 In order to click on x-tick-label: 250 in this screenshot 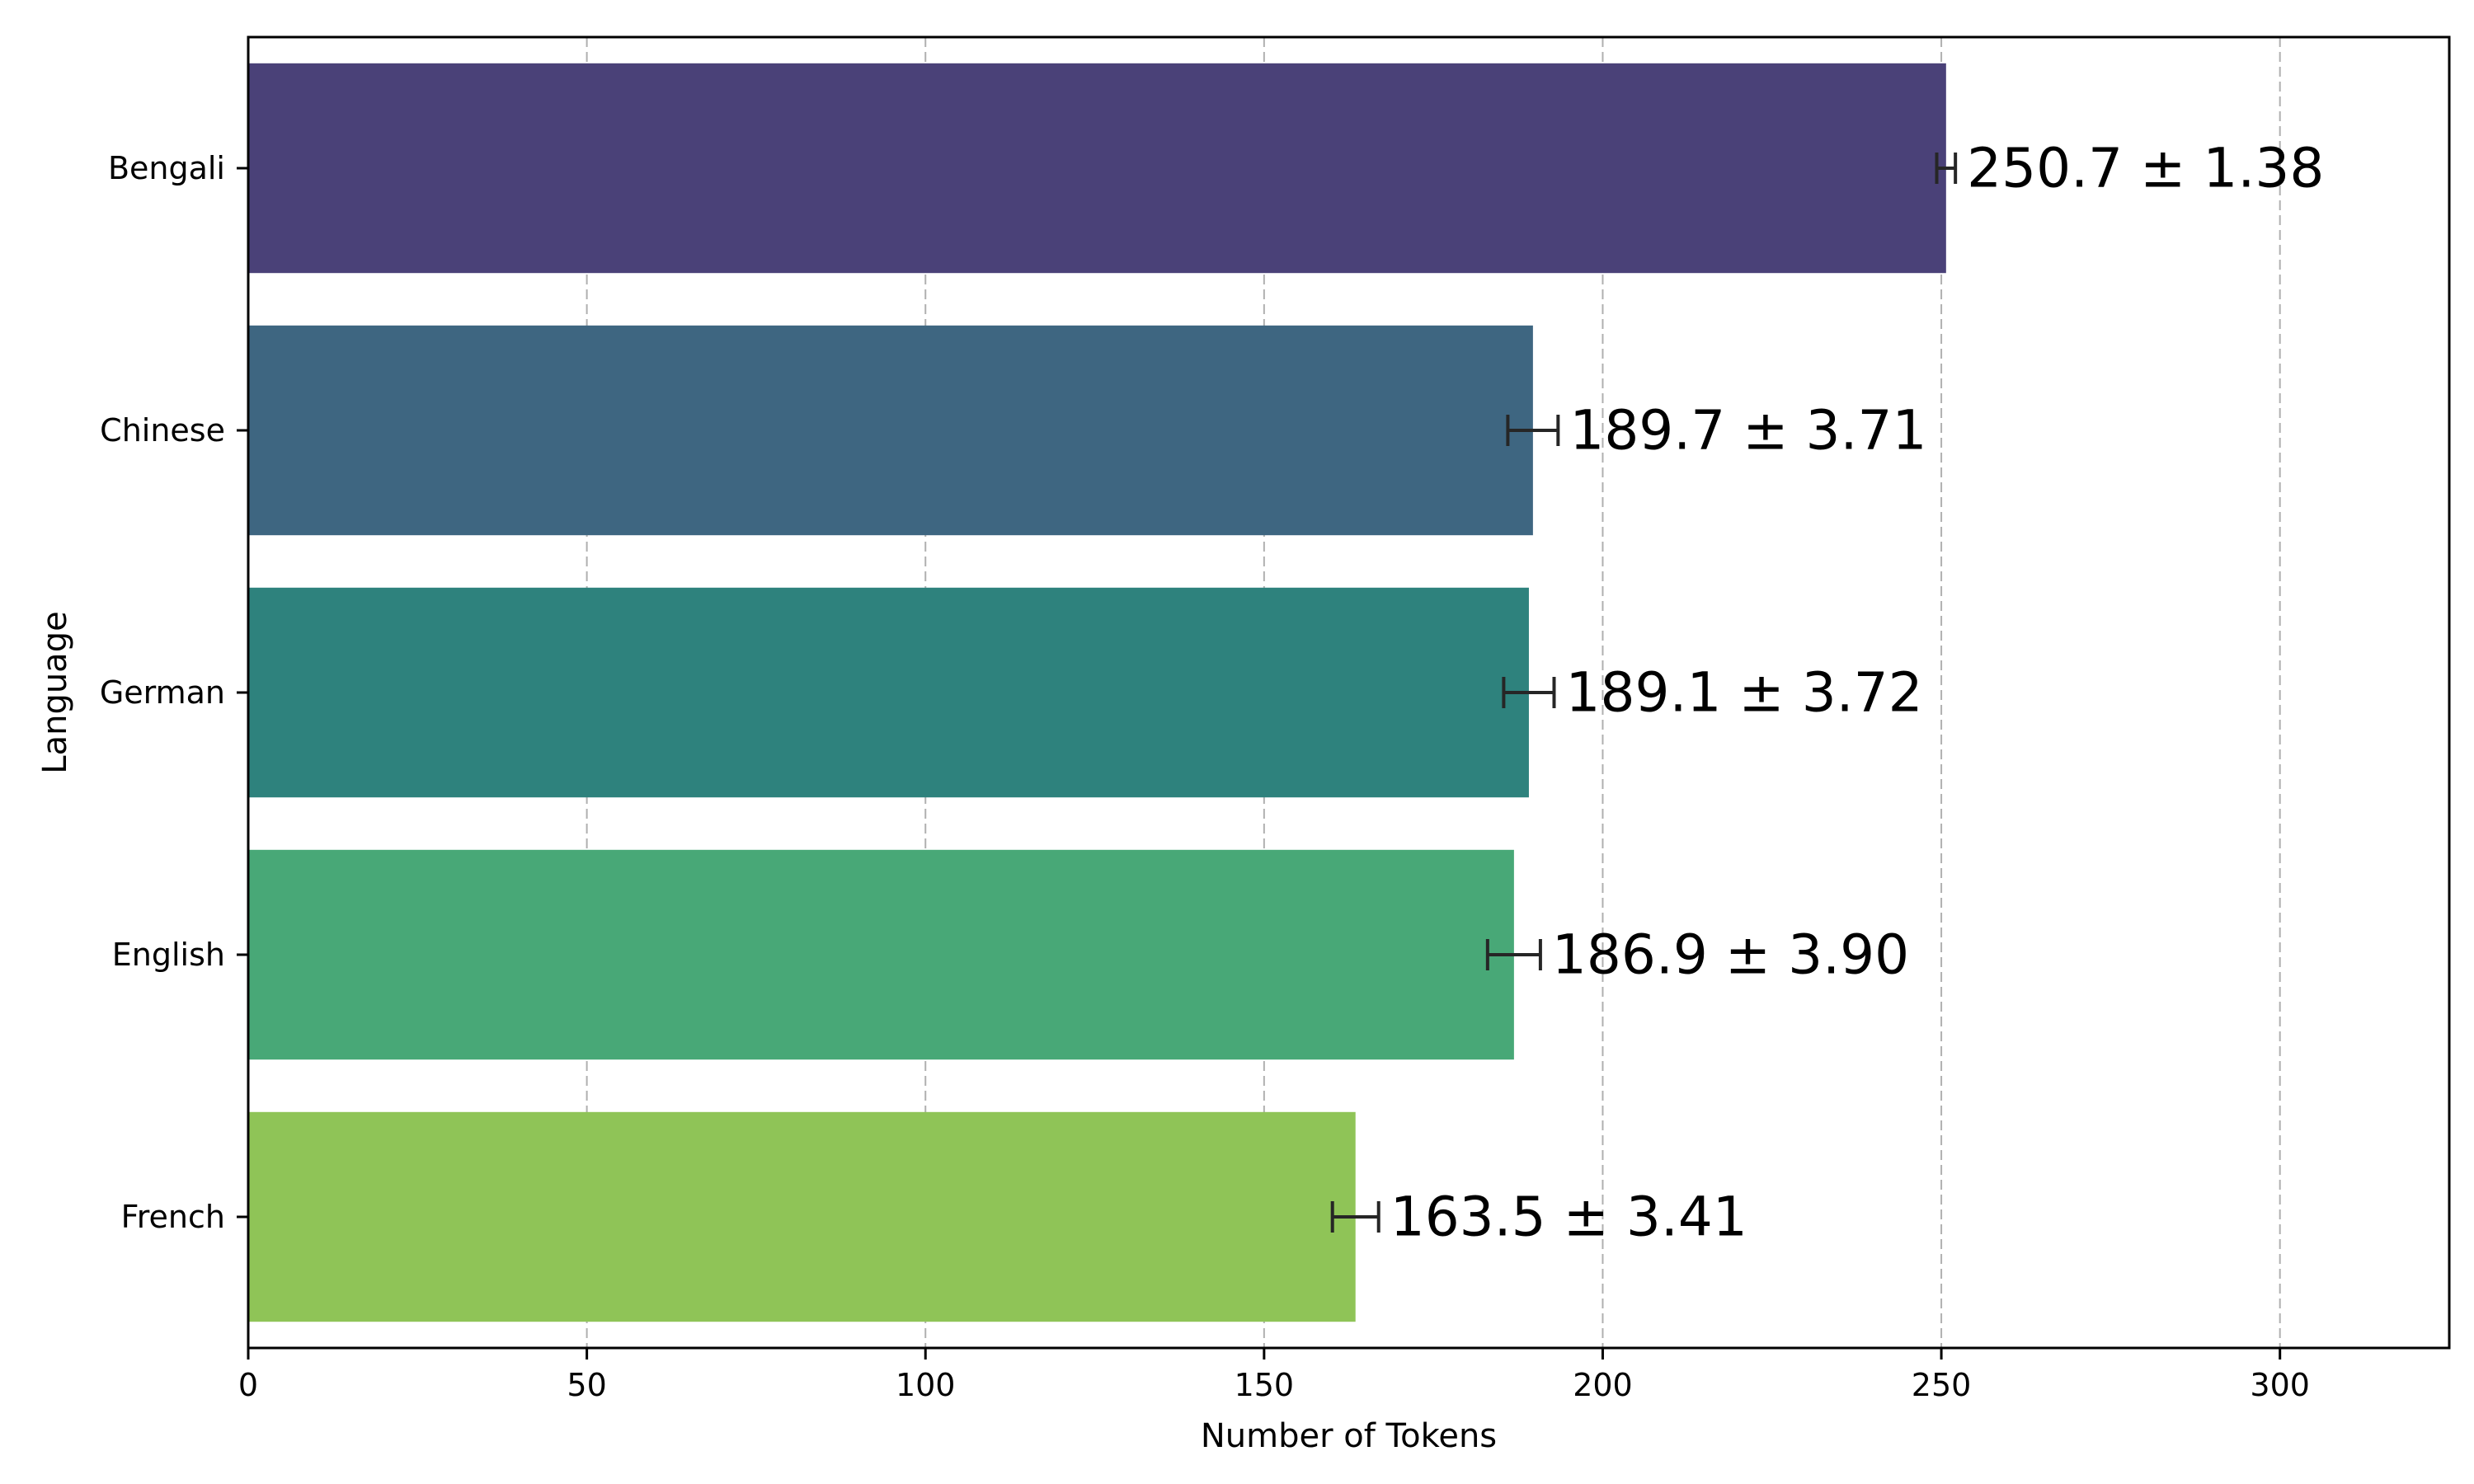, I will do `click(1942, 1385)`.